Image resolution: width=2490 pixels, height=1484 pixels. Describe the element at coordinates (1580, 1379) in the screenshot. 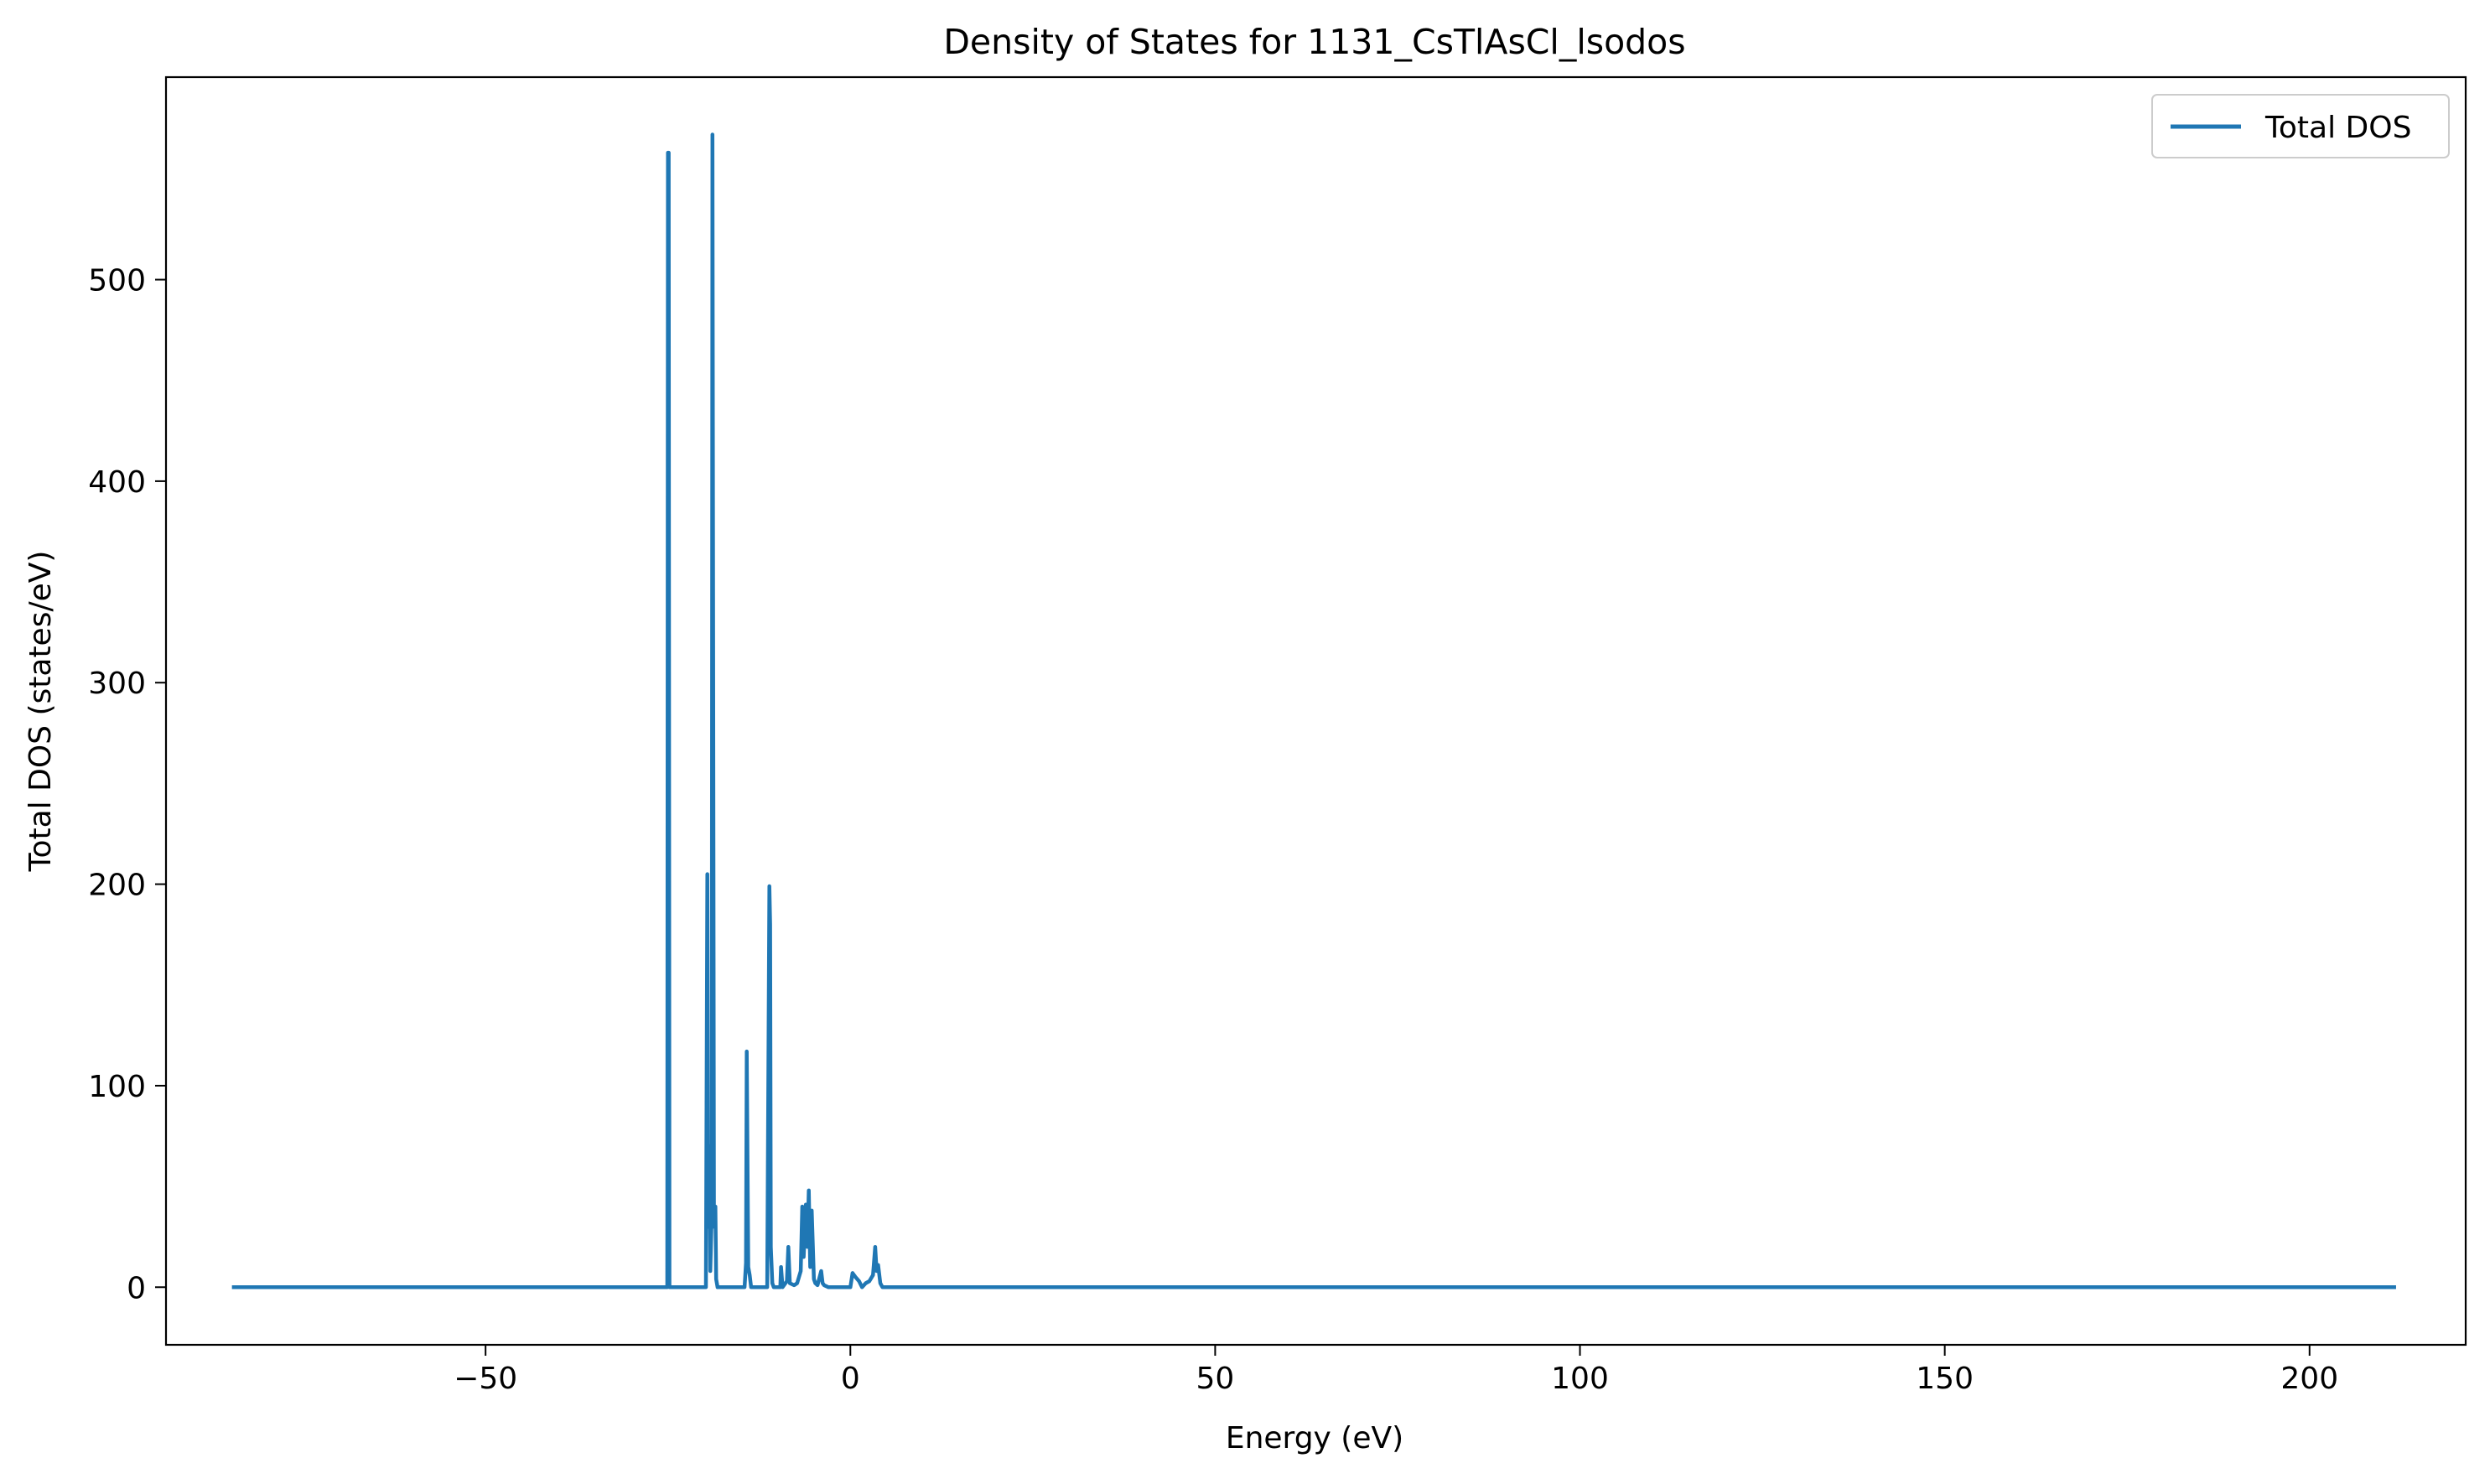

I see `x-tick-label: 100` at that location.